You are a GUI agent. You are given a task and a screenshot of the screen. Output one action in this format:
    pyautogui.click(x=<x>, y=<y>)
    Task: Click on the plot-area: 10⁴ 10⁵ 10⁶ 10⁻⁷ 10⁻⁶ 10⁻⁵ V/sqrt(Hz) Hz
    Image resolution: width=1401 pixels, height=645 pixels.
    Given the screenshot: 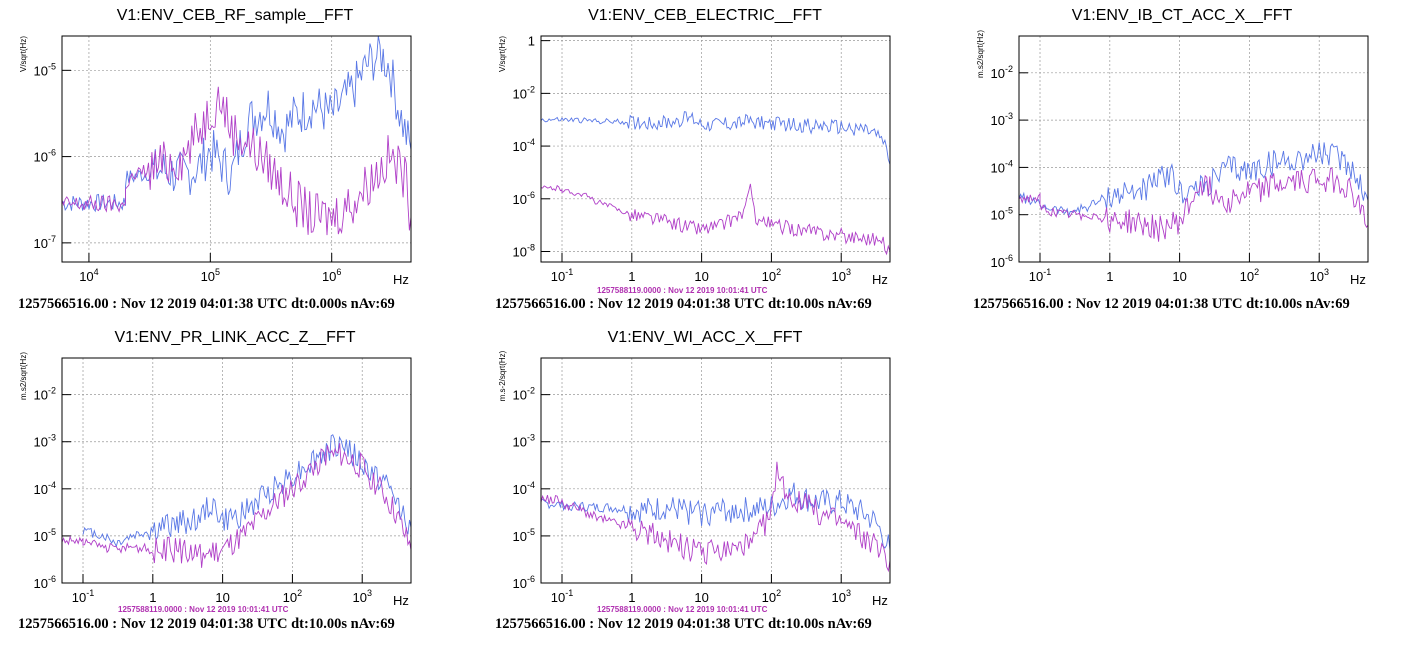 What is the action you would take?
    pyautogui.click(x=215, y=161)
    